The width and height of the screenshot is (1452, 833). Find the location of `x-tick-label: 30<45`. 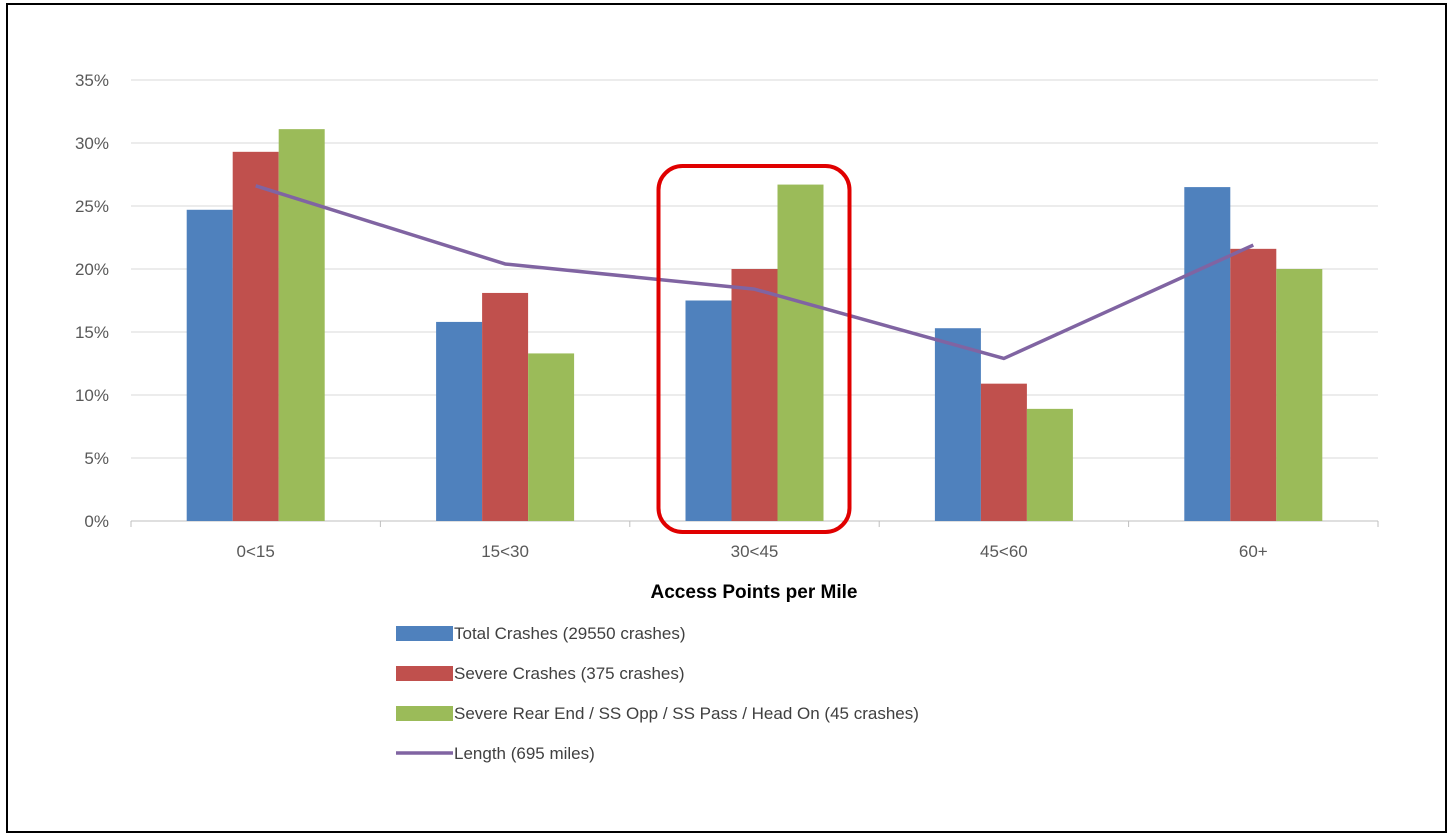

x-tick-label: 30<45 is located at coordinates (755, 551).